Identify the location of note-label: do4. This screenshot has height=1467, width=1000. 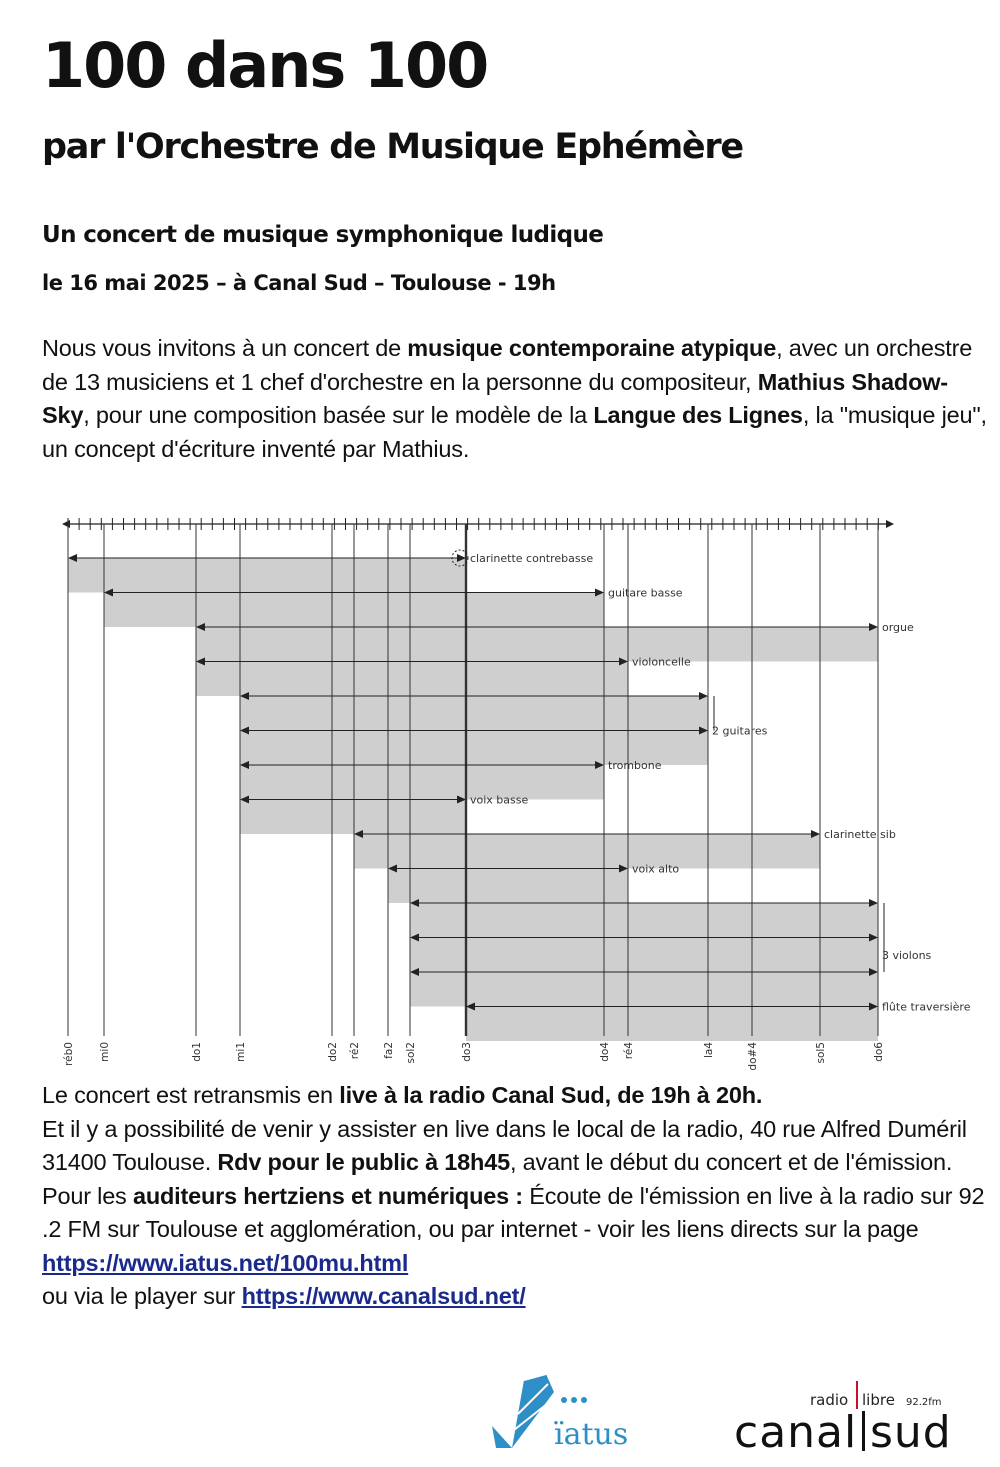
(605, 1052).